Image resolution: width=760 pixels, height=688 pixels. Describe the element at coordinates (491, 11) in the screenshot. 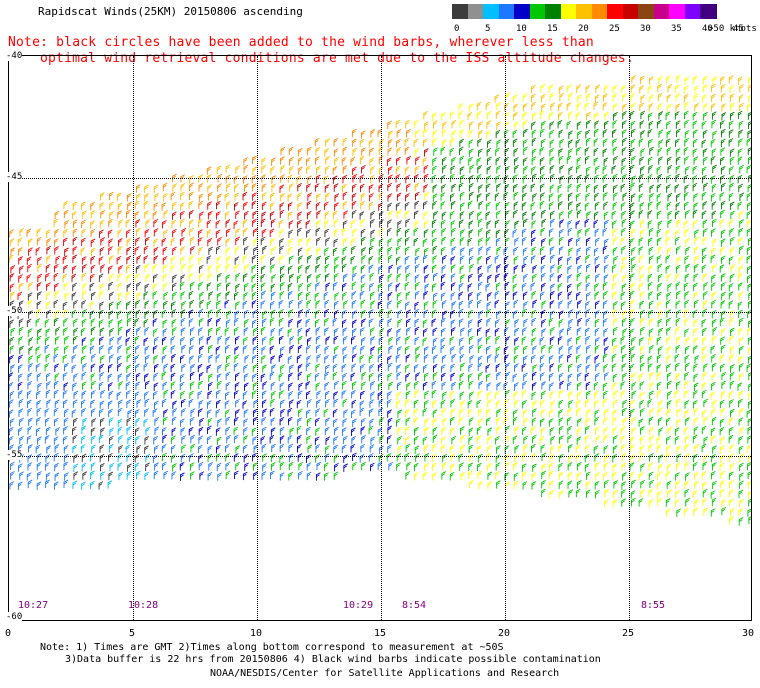

I see `color-swatch` at that location.